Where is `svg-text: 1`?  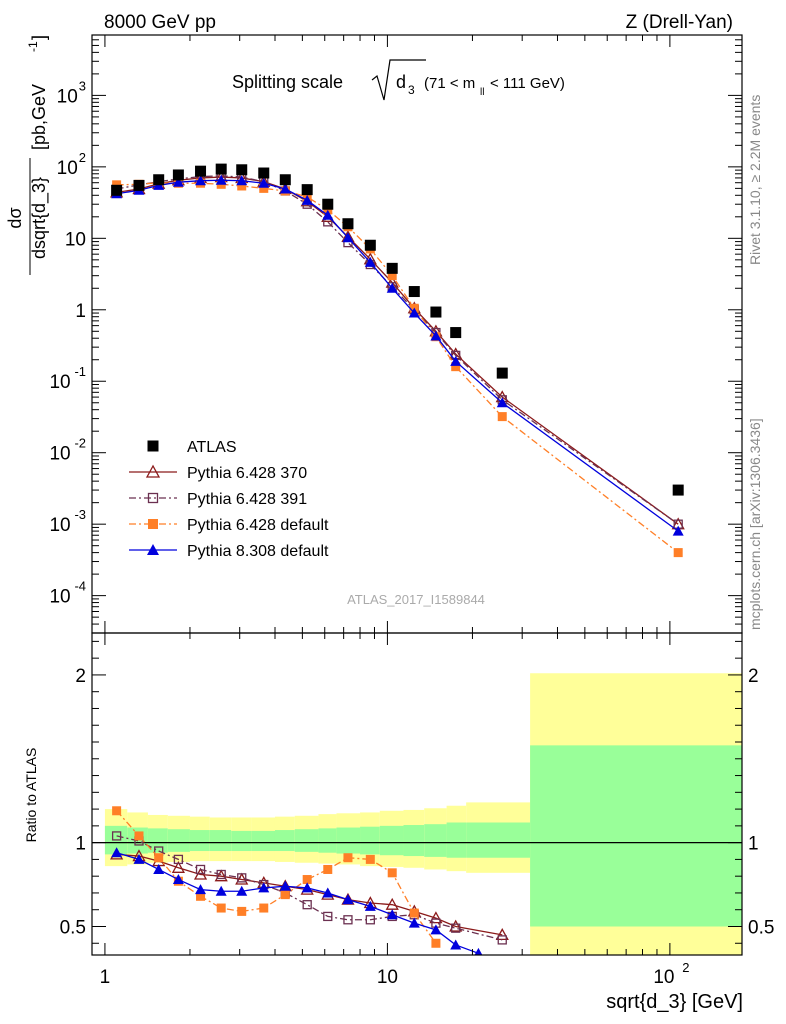 svg-text: 1 is located at coordinates (80, 311).